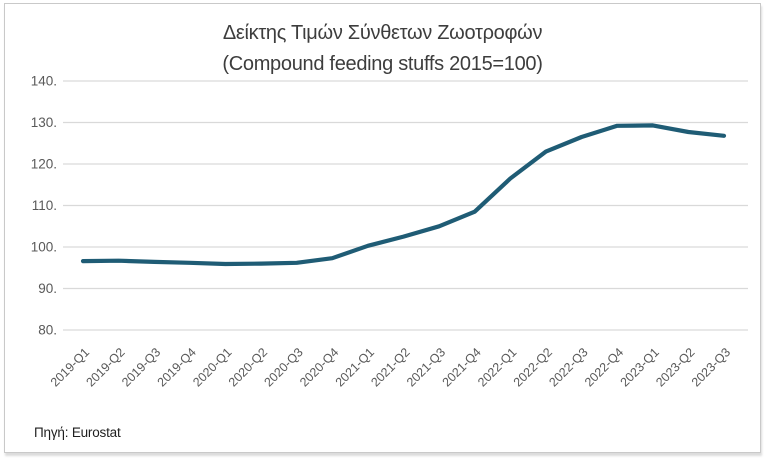 The width and height of the screenshot is (767, 462). Describe the element at coordinates (382, 64) in the screenshot. I see `chart-subtitle: (Compound feeding stuffs 2015=100)` at that location.